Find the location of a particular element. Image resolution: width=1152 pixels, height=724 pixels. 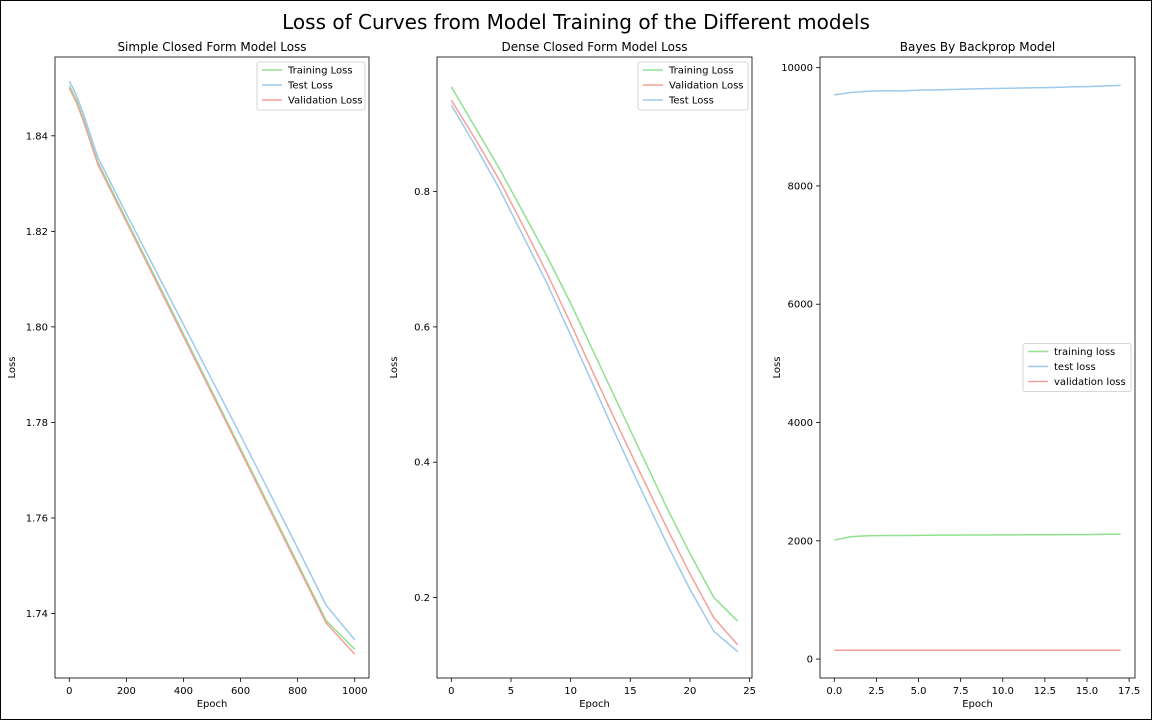

chart-1-legend-box is located at coordinates (311, 86).